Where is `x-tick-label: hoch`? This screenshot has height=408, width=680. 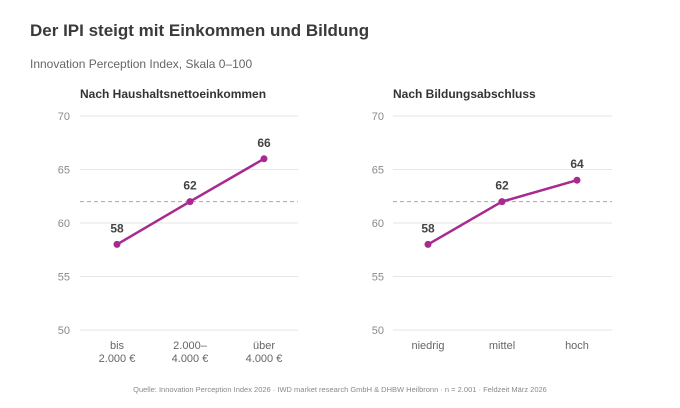
x-tick-label: hoch is located at coordinates (577, 346).